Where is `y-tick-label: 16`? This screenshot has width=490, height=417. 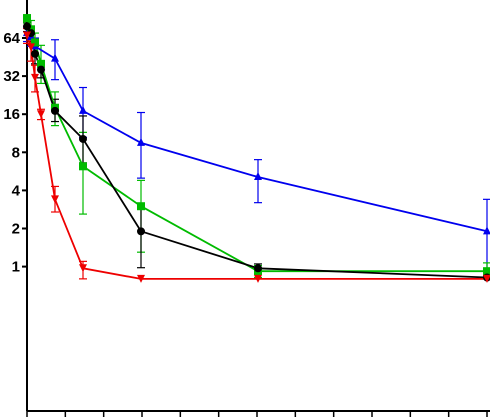
y-tick-label: 16 is located at coordinates (11, 114).